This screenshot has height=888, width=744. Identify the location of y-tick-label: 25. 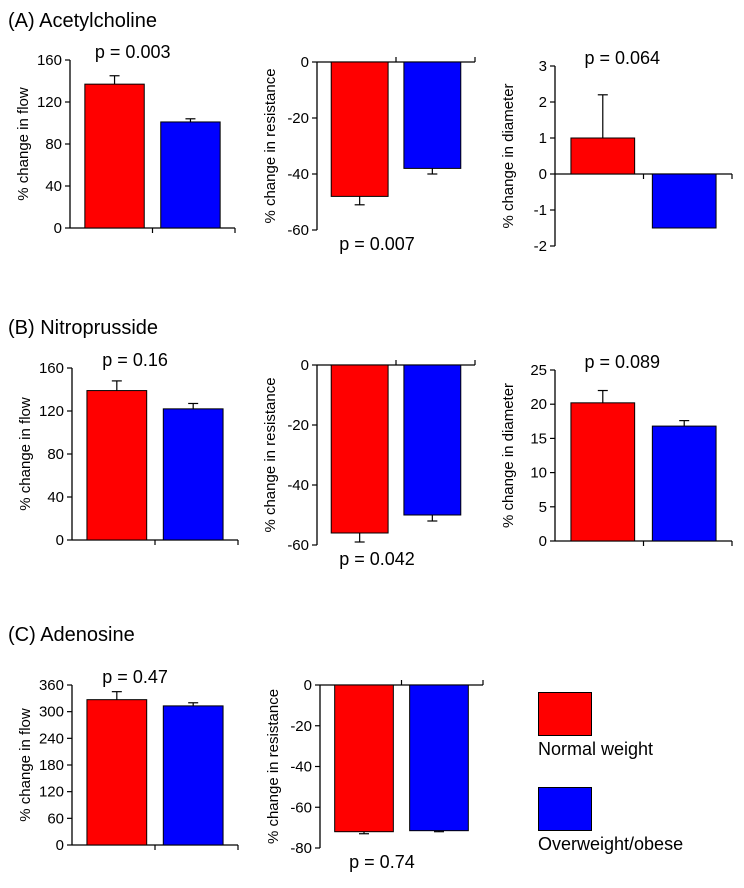
(538, 370).